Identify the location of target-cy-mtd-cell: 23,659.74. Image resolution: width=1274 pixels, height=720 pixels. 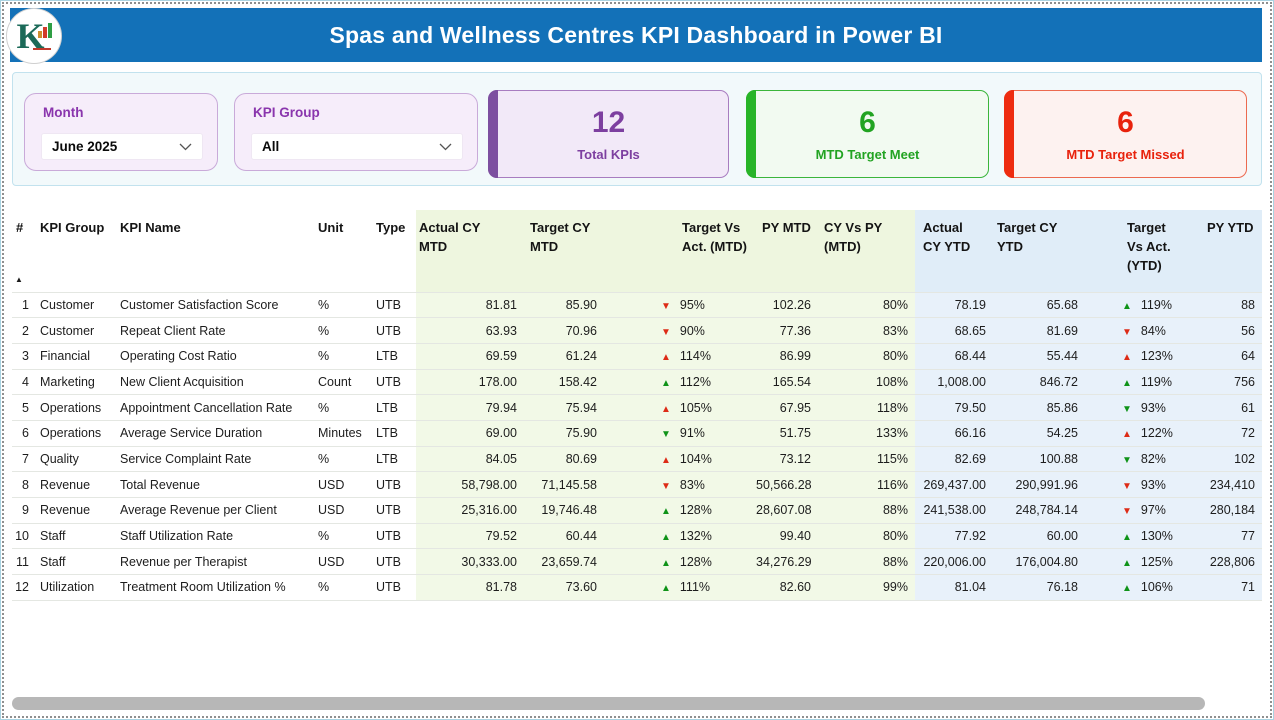
(564, 561).